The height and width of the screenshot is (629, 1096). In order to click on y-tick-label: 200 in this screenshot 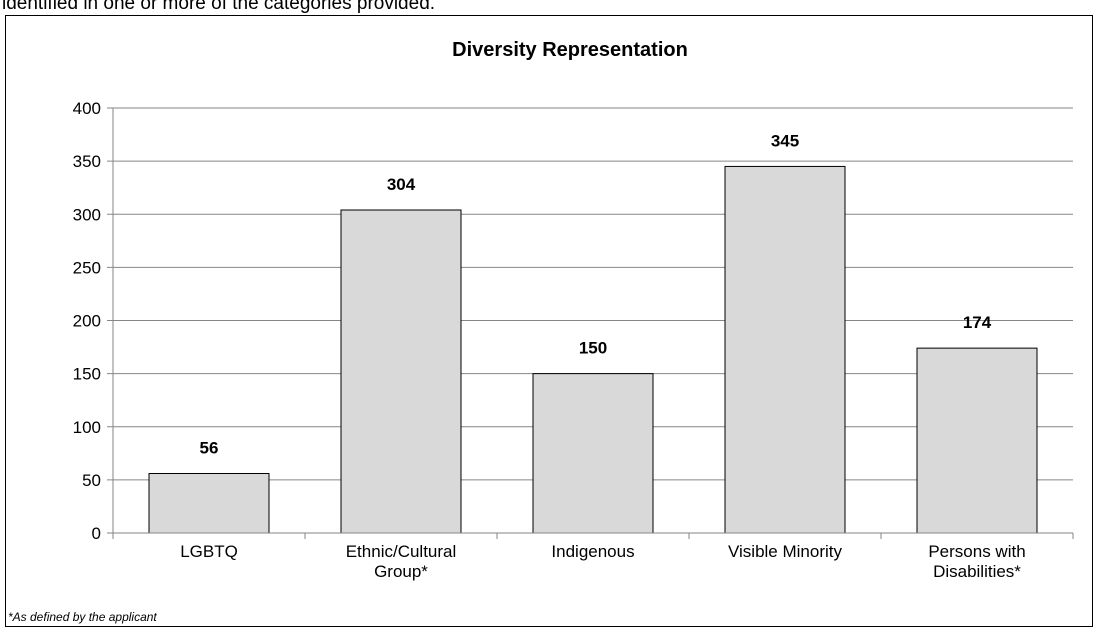, I will do `click(87, 321)`.